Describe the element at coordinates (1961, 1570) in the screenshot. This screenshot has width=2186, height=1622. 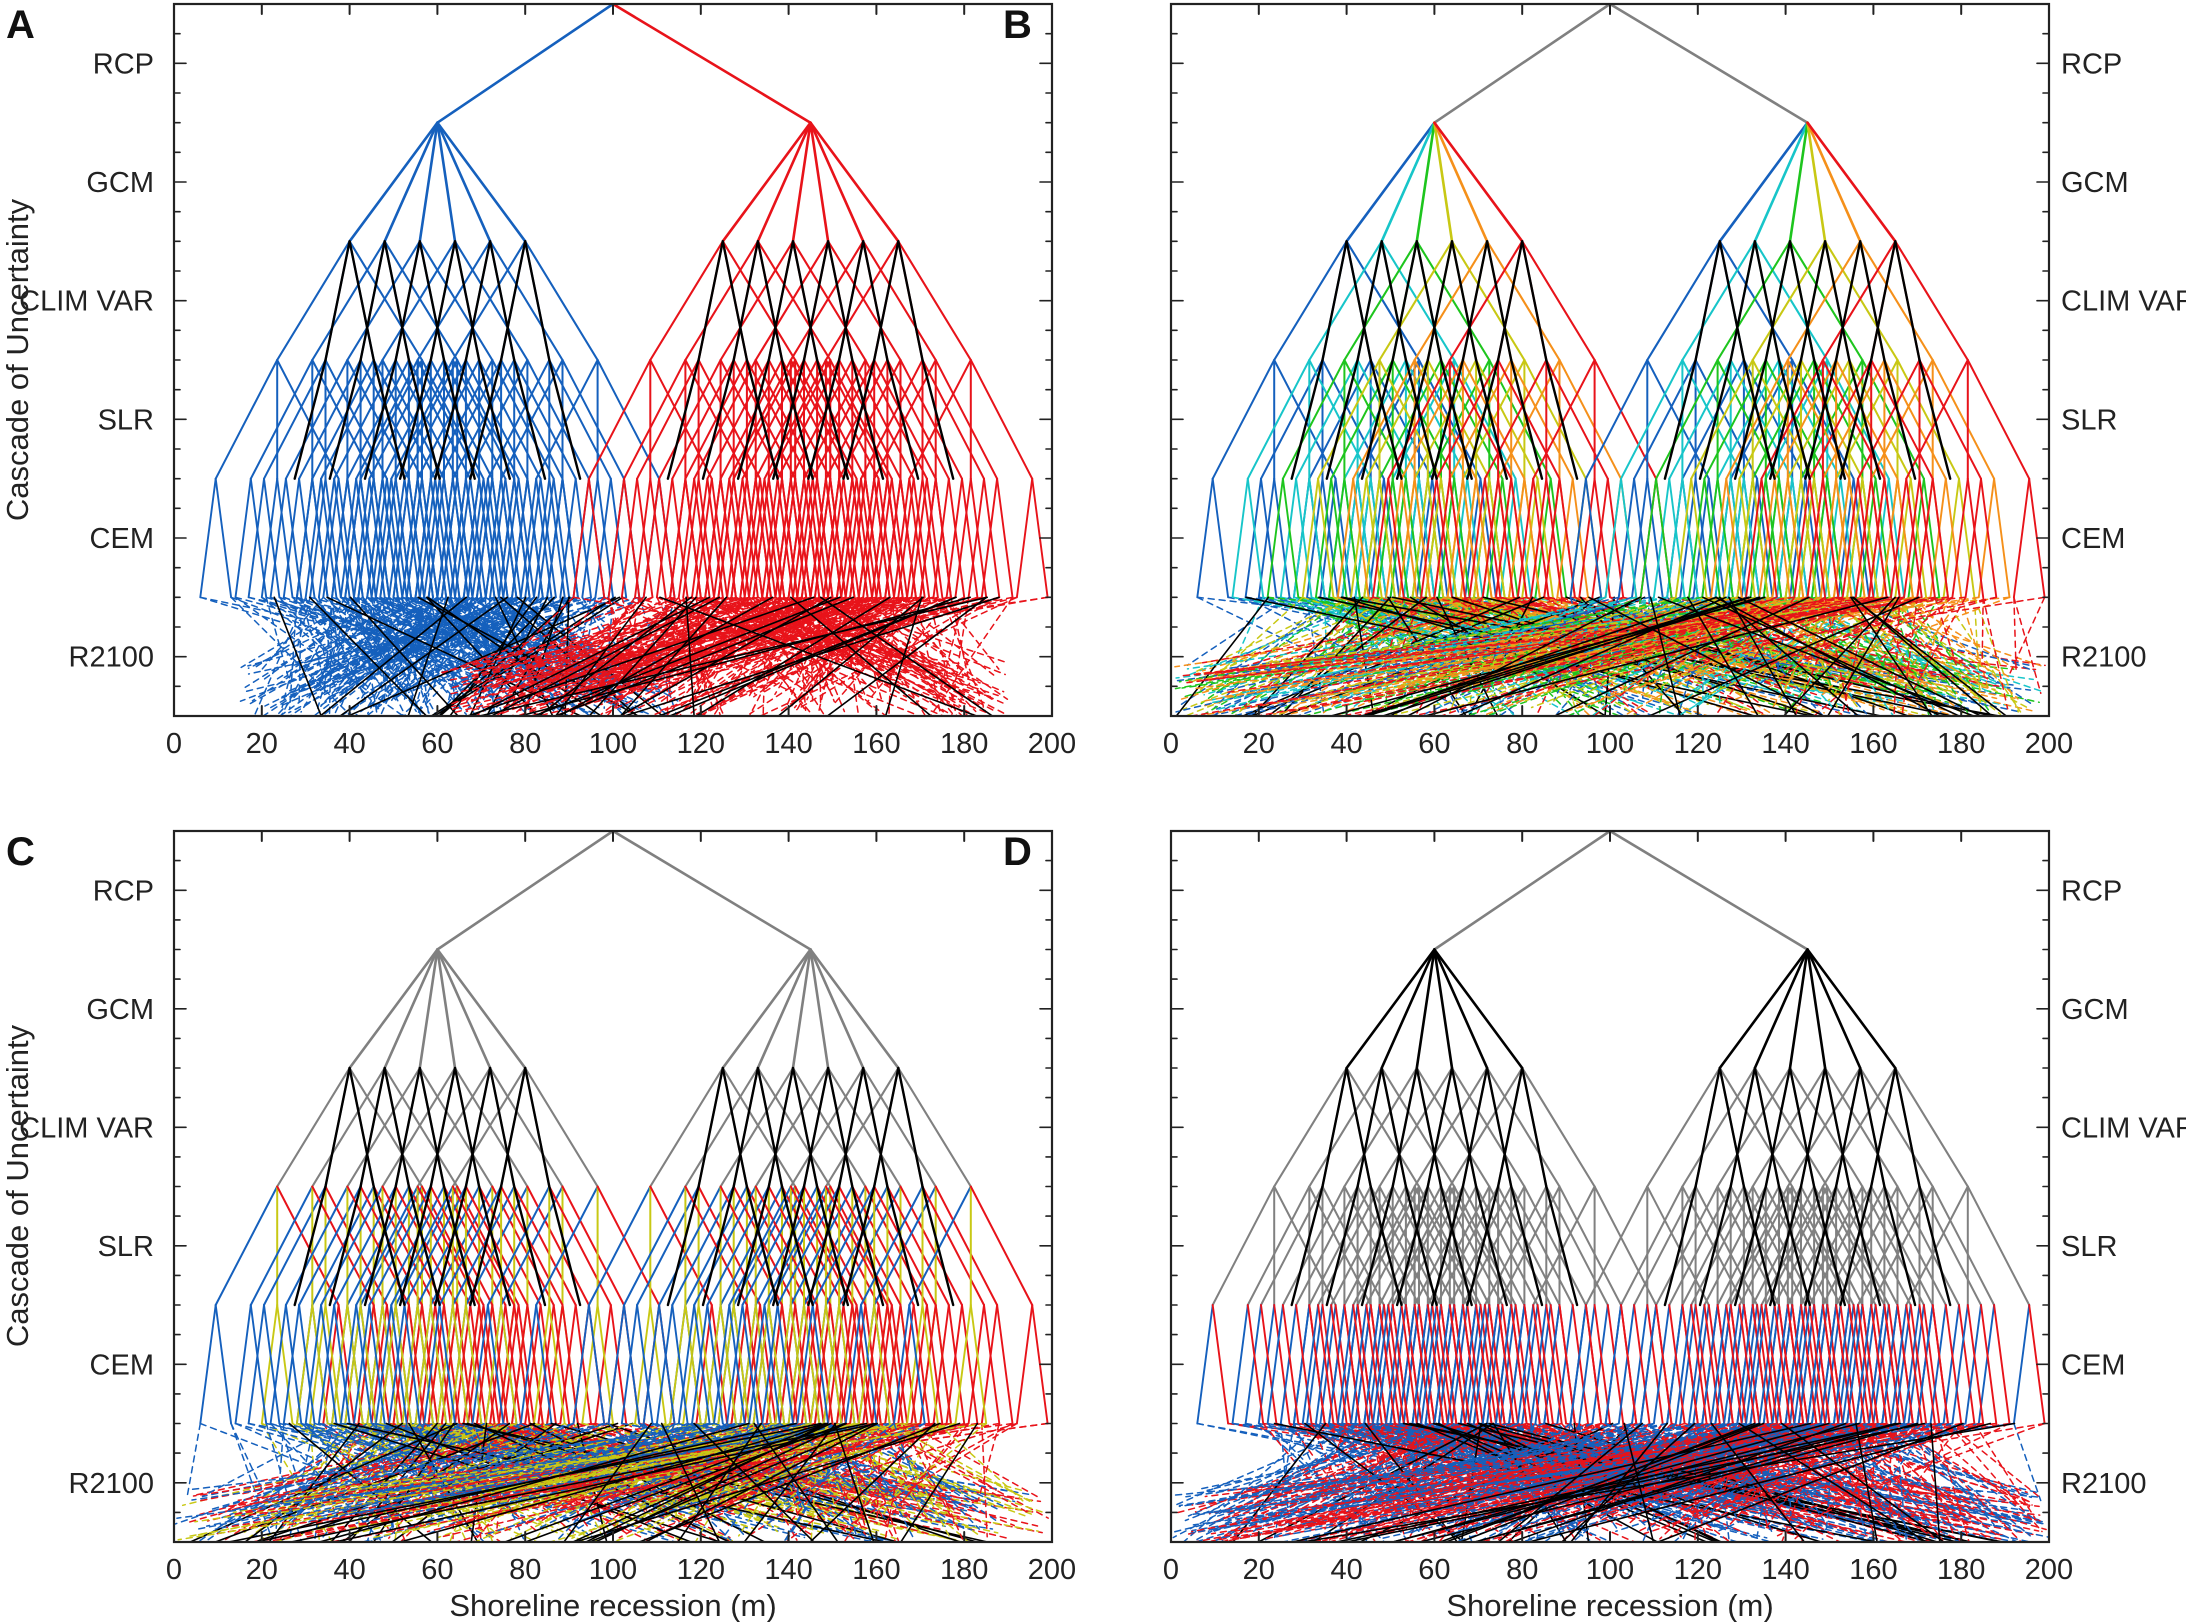
I see `x-tick-label: 180` at that location.